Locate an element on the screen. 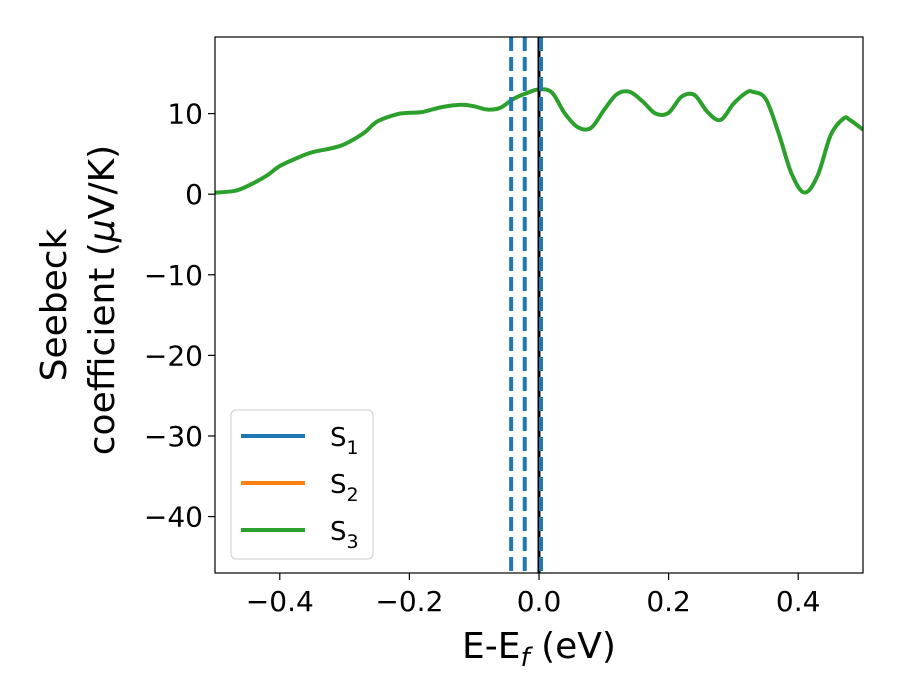 The height and width of the screenshot is (700, 900). y-axis-title: Seebeck coefficient (μV/K) is located at coordinates (78, 300).